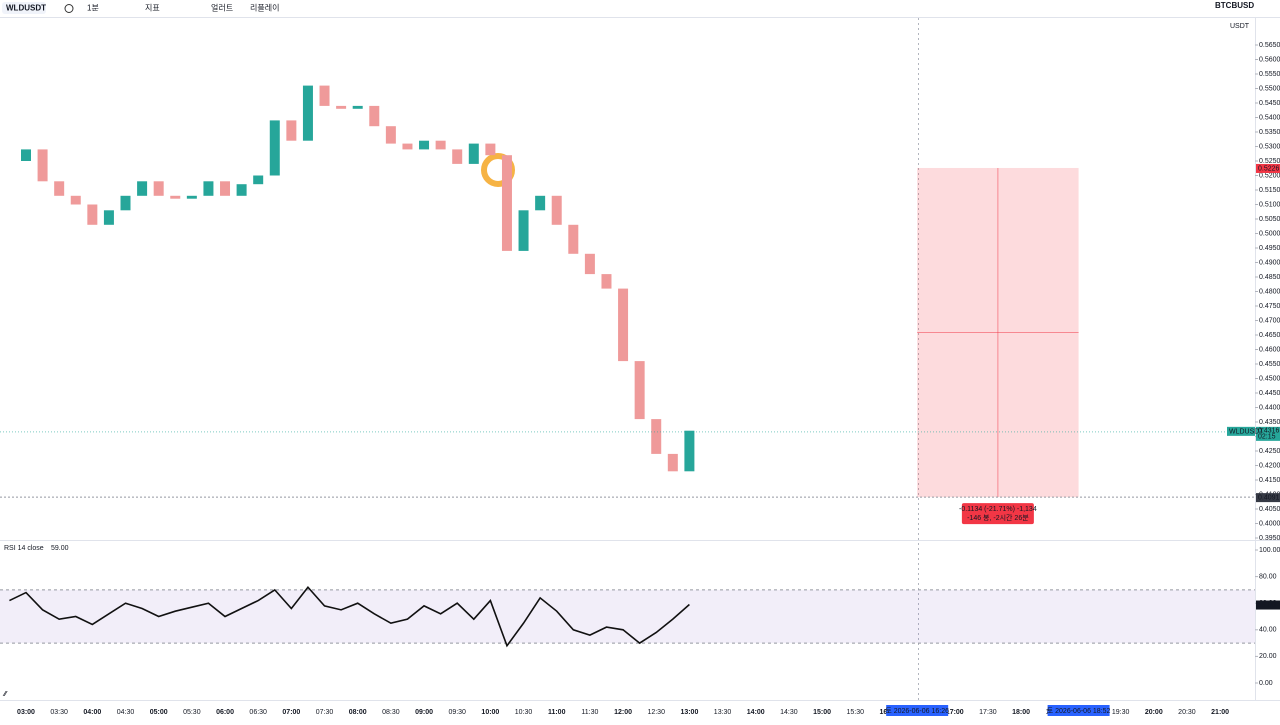 This screenshot has width=1280, height=725. Describe the element at coordinates (1269, 262) in the screenshot. I see `price-tick-label: 0.4900` at that location.